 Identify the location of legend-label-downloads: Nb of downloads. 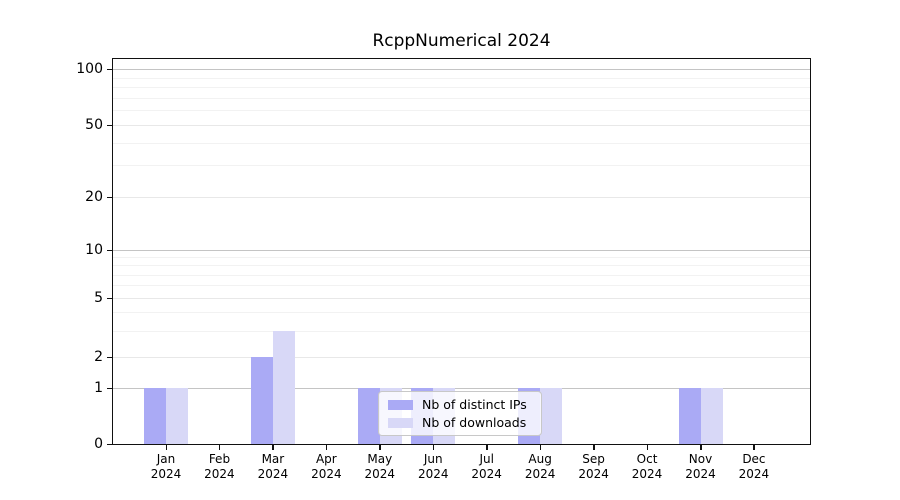
(474, 422).